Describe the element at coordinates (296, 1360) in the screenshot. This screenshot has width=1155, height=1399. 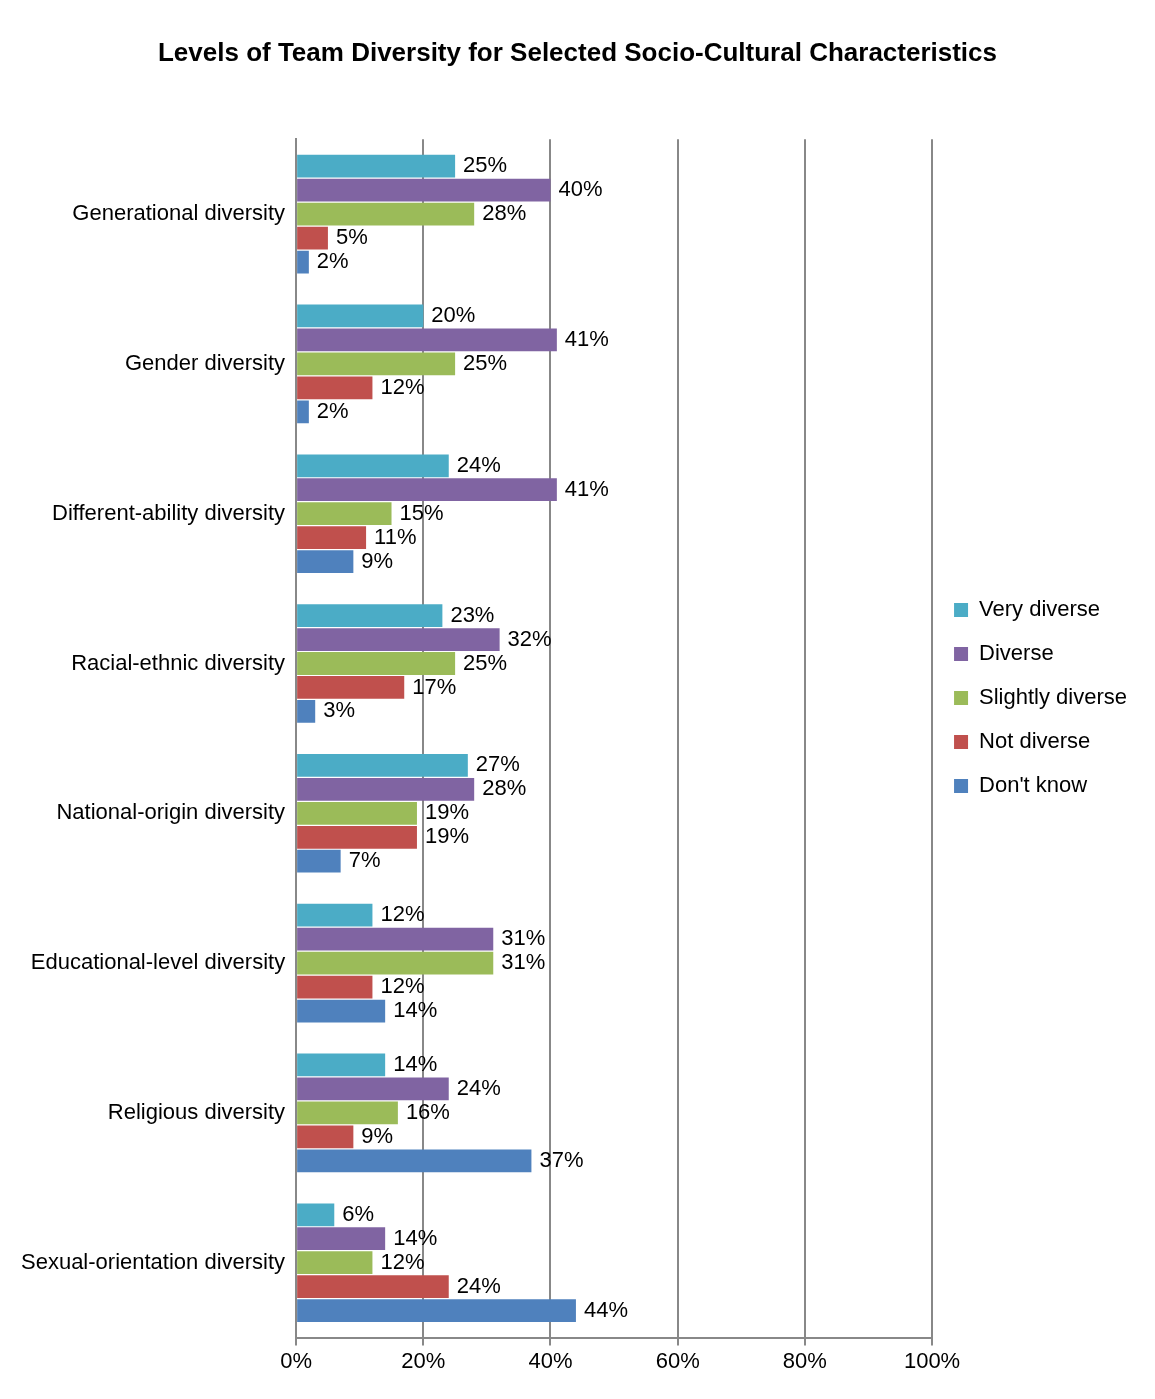
I see `x-tick-label: 0%` at that location.